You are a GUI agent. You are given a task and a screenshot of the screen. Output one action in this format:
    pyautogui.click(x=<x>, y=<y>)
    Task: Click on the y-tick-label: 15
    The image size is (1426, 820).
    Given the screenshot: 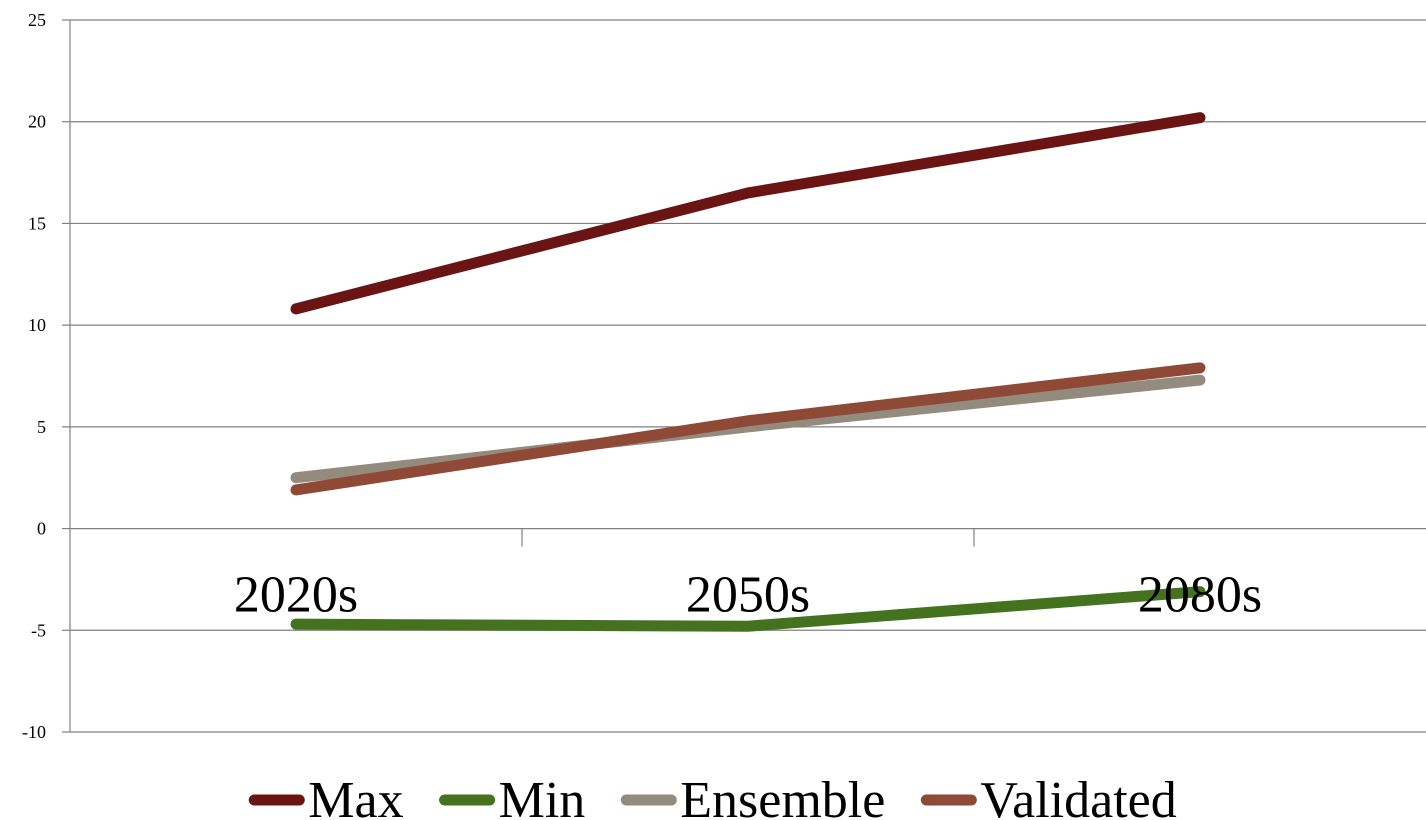 What is the action you would take?
    pyautogui.click(x=37, y=223)
    